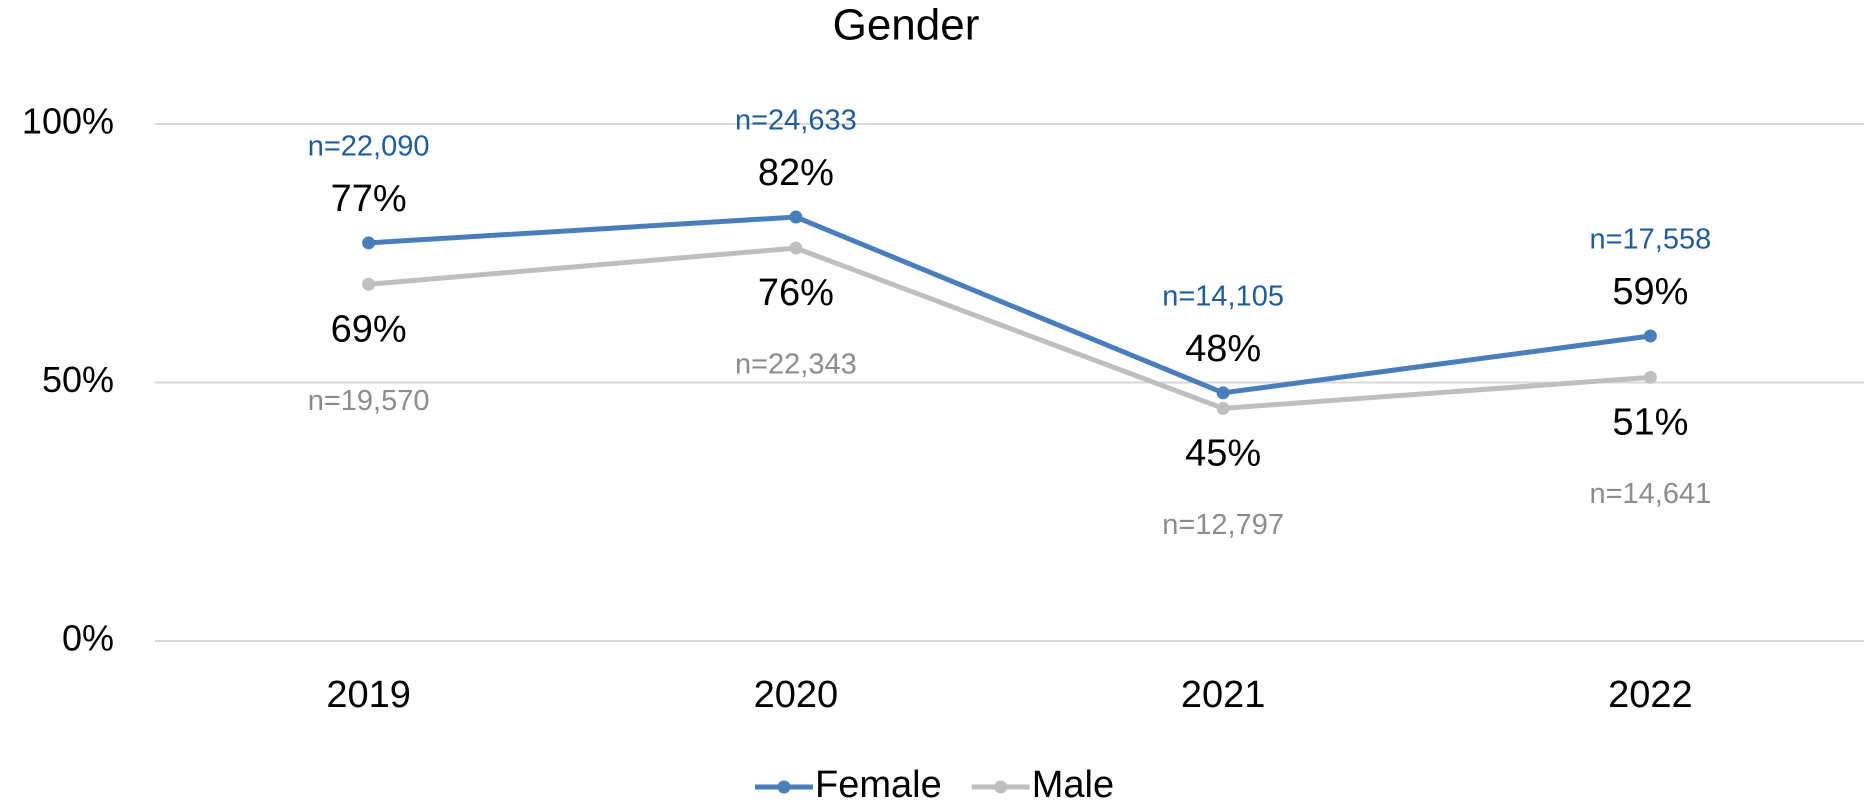 The image size is (1864, 809). What do you see at coordinates (1223, 695) in the screenshot?
I see `x-tick-label: 2021` at bounding box center [1223, 695].